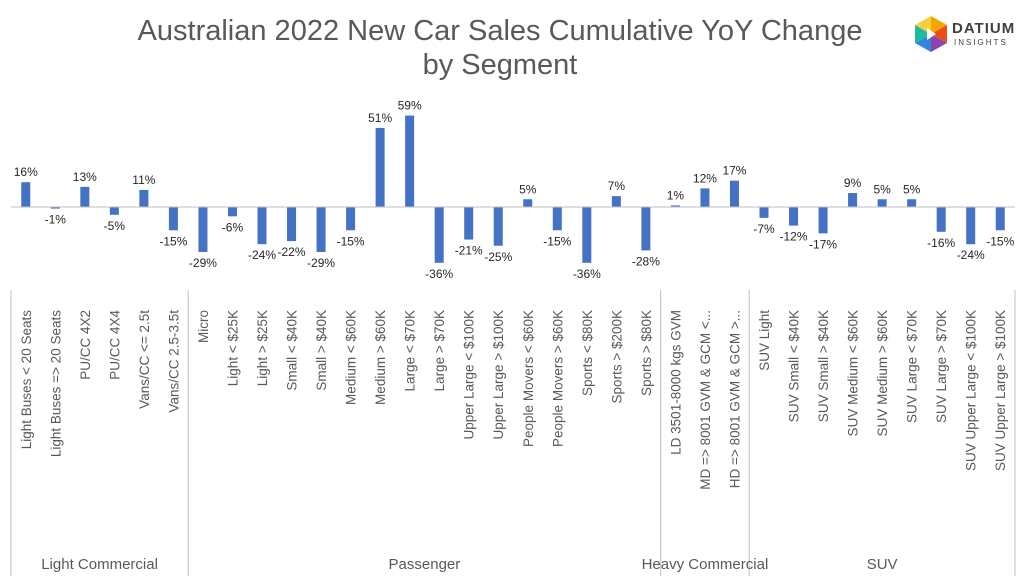 The width and height of the screenshot is (1024, 576). Describe the element at coordinates (26, 379) in the screenshot. I see `category-label: Light Buses < 20 Seats` at that location.